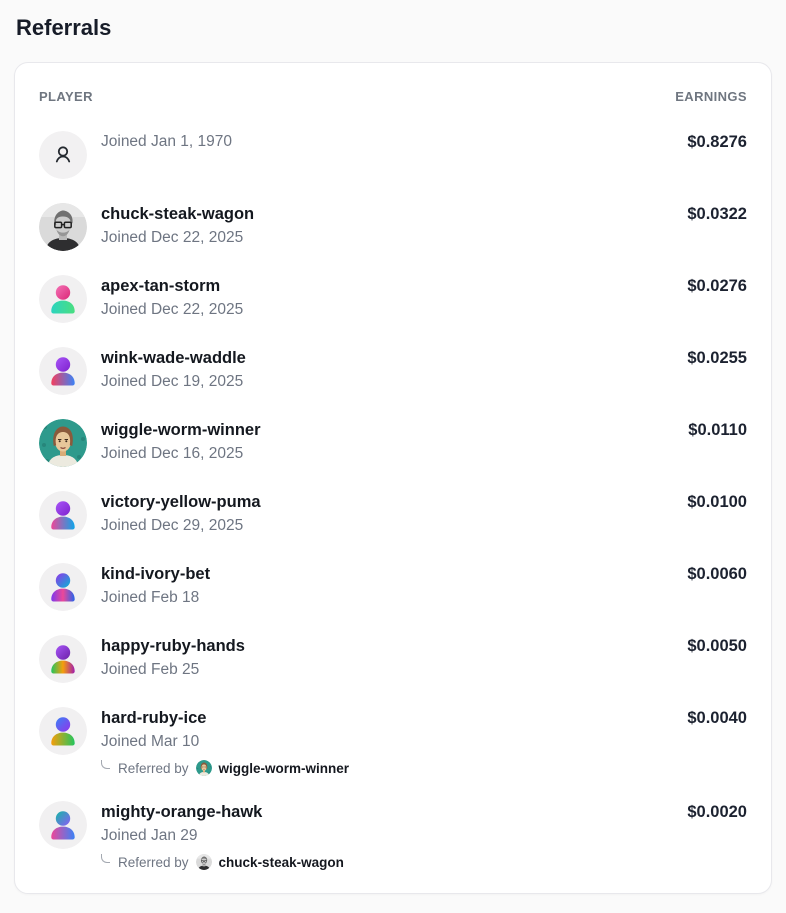  Describe the element at coordinates (717, 502) in the screenshot. I see `earnings-value: $0.0100` at that location.